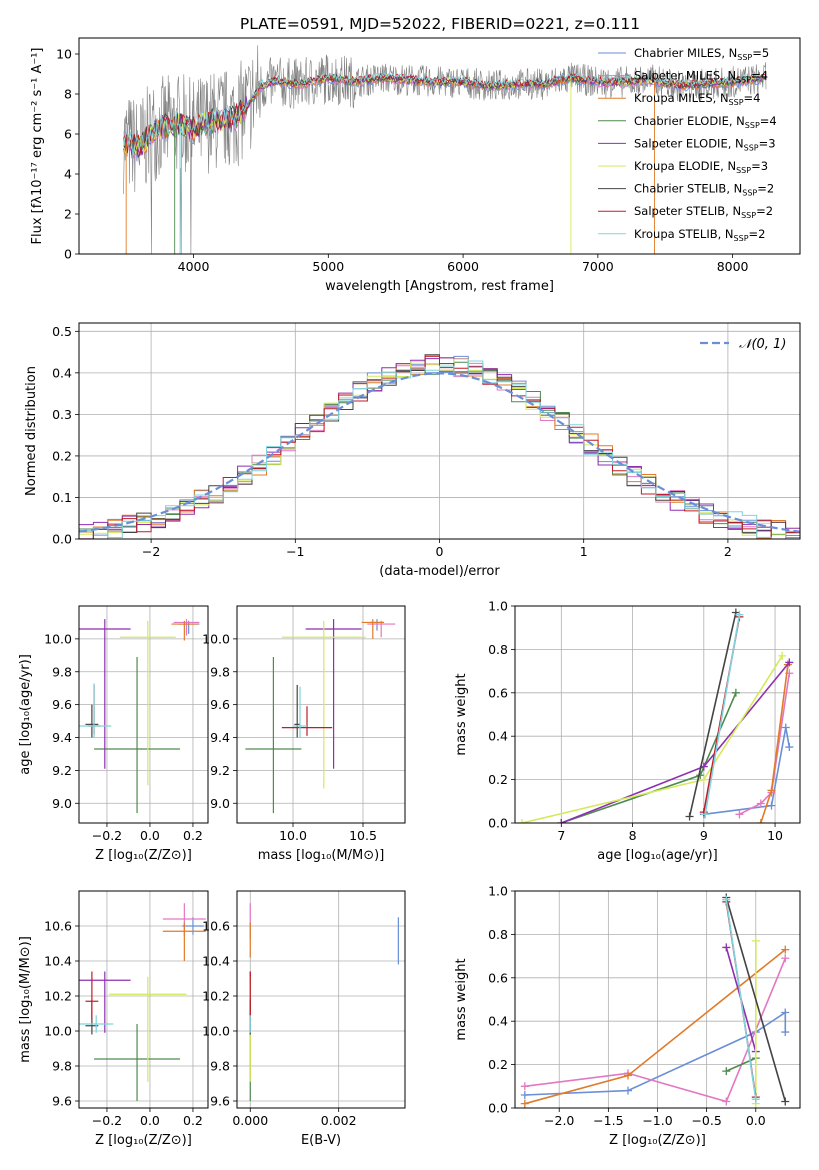  I want to click on x-tick-label: 2, so click(728, 551).